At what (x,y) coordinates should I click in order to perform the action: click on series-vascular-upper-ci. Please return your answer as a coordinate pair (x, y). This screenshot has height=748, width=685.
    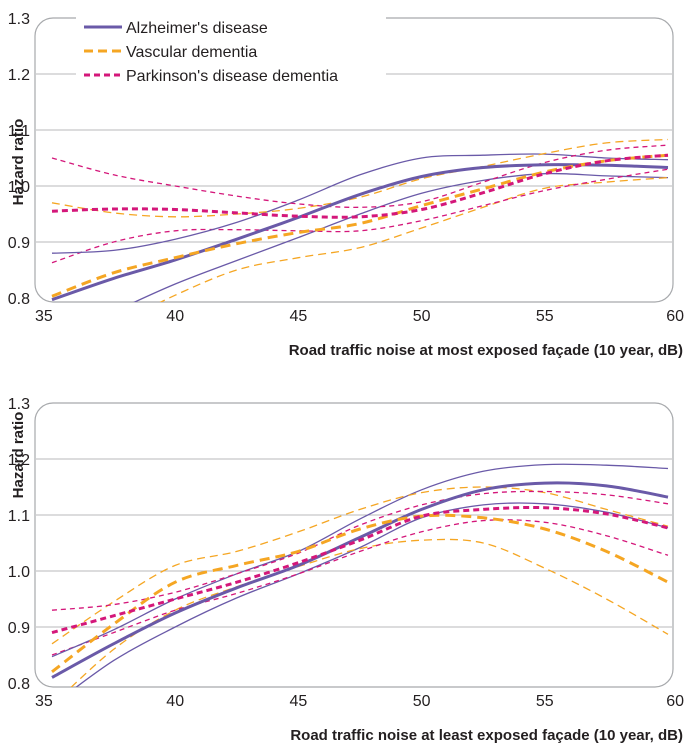
    Looking at the image, I should click on (360, 178).